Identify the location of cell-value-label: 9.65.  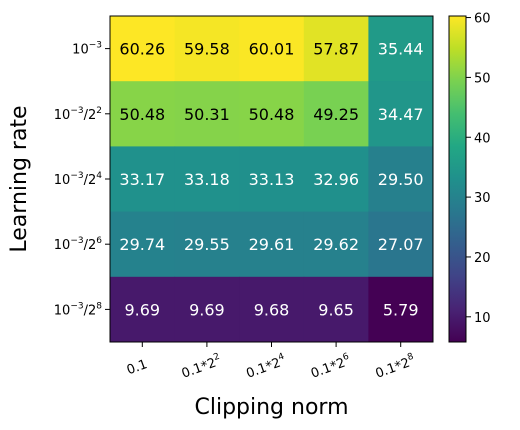
(336, 309).